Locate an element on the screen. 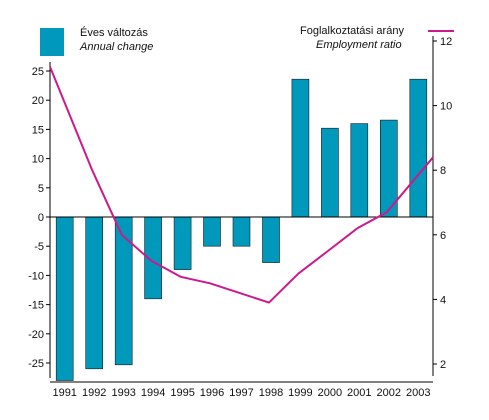 This screenshot has height=420, width=489. bar-2003 is located at coordinates (418, 148).